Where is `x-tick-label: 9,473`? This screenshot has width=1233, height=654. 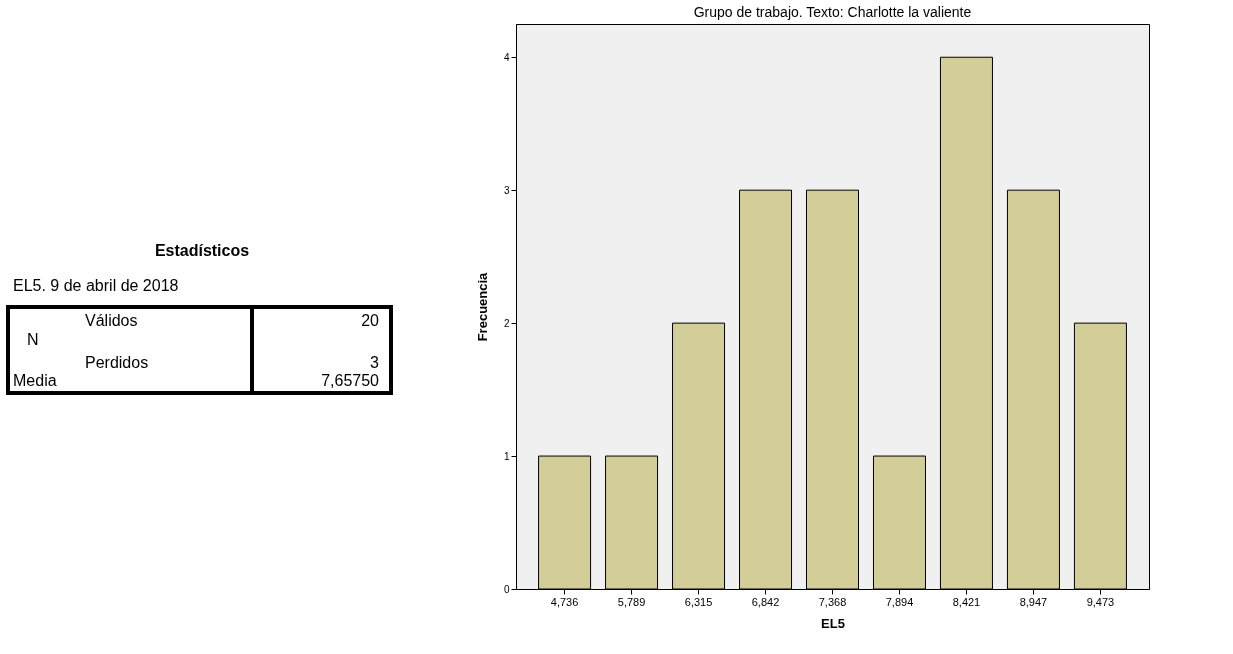
x-tick-label: 9,473 is located at coordinates (1100, 601).